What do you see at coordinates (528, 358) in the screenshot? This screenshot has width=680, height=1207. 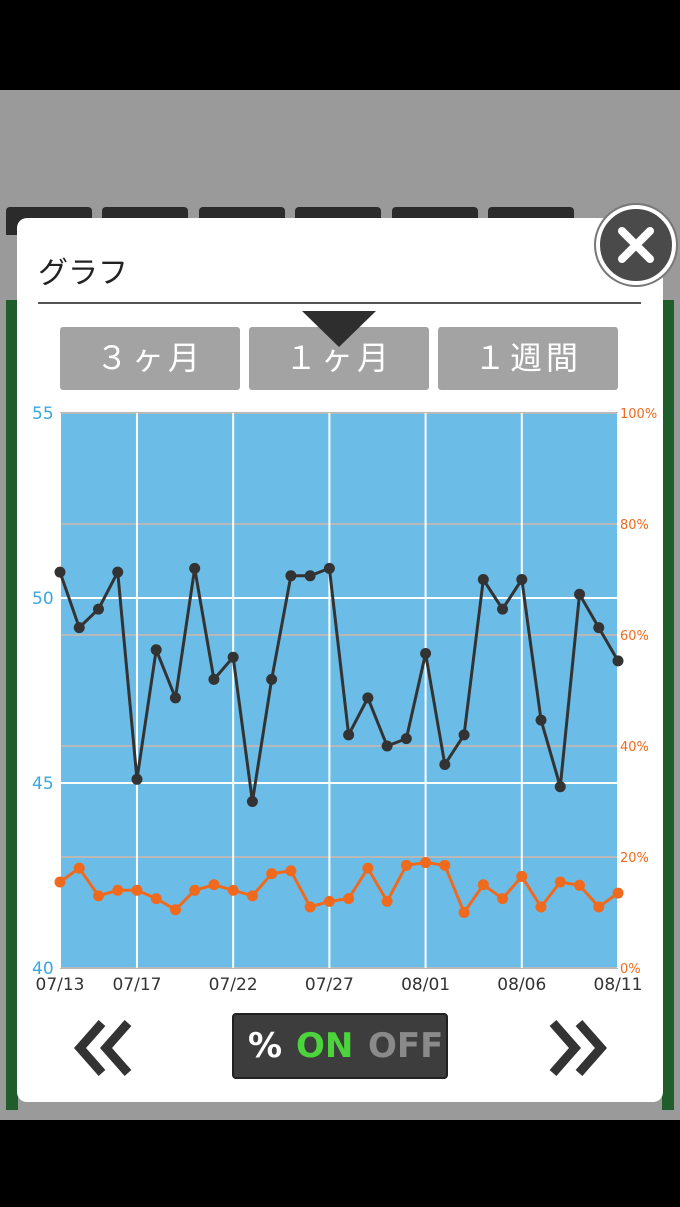 I see `range-button-1-week: １週間` at bounding box center [528, 358].